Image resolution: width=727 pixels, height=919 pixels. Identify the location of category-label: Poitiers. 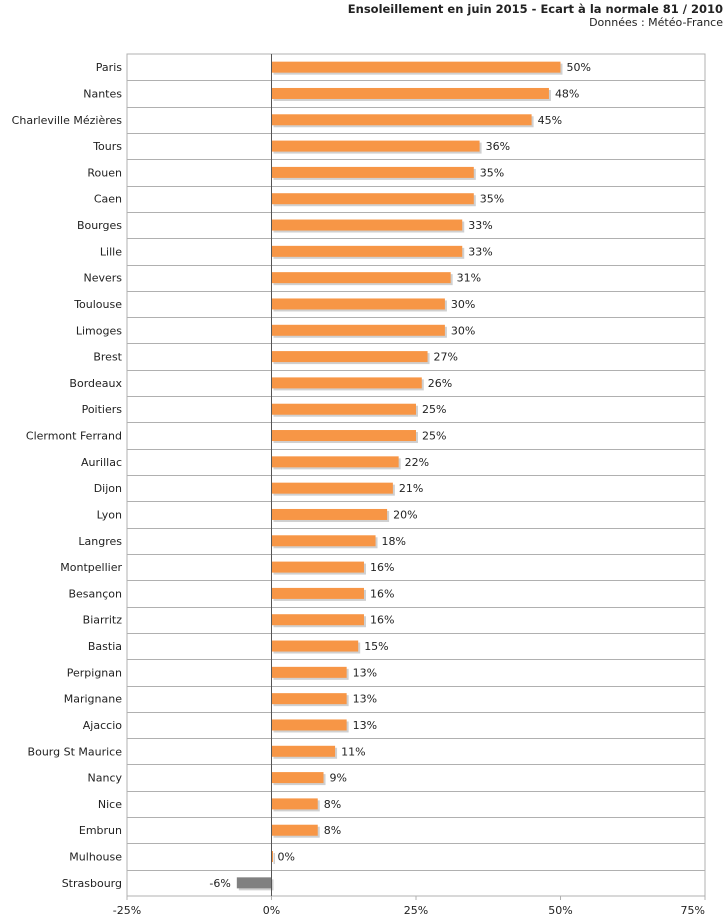
(102, 409).